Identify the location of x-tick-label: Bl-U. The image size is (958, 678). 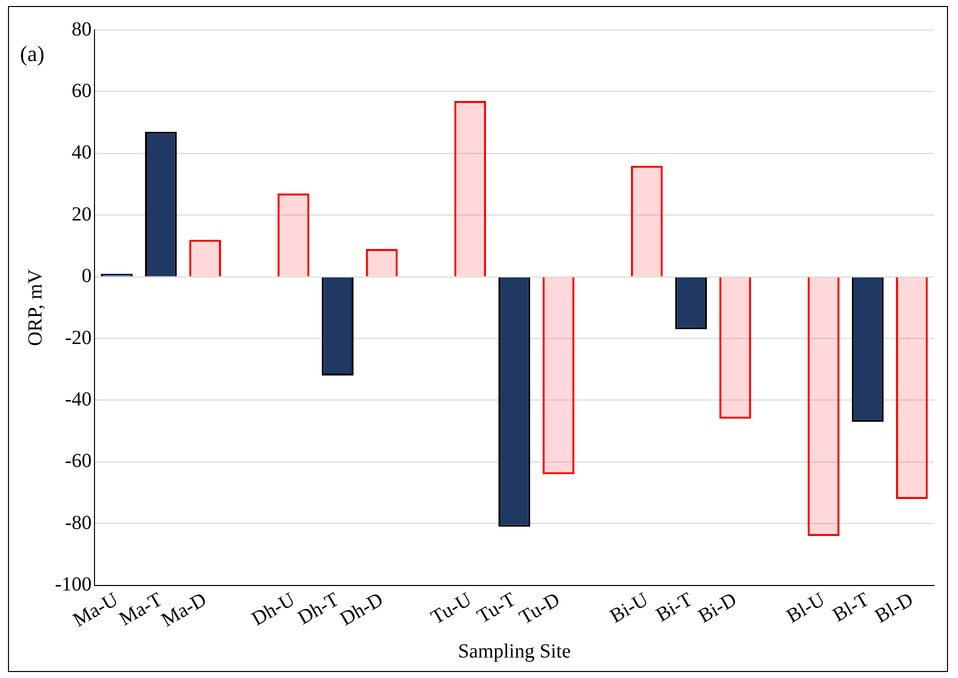
(806, 608).